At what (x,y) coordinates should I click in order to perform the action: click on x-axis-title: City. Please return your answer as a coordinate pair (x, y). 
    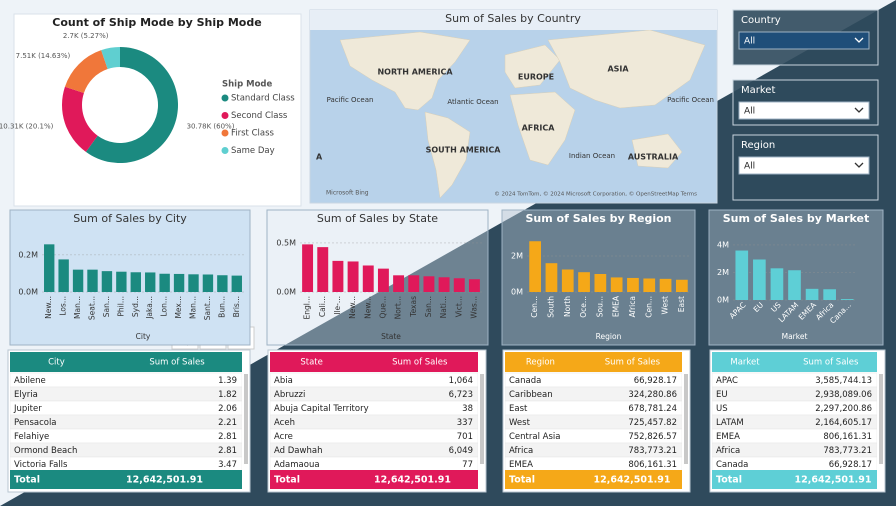
    Looking at the image, I should click on (143, 336).